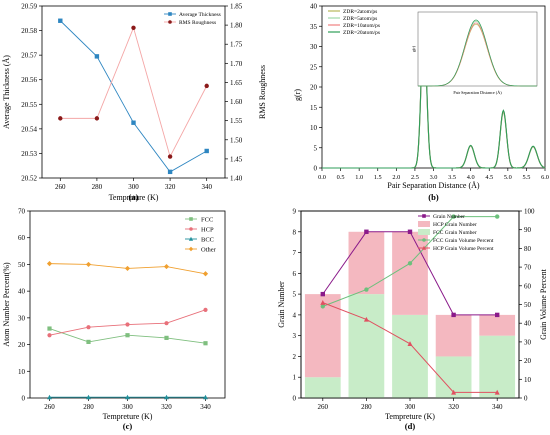 The height and width of the screenshot is (435, 550). What do you see at coordinates (477, 92) in the screenshot?
I see `inset-x-label: Pair Separation Distance (Å)` at bounding box center [477, 92].